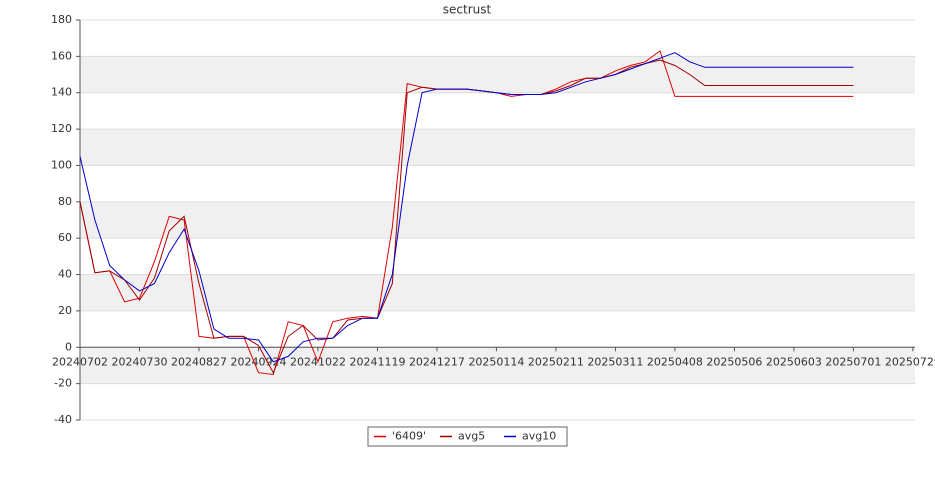 The image size is (935, 500). I want to click on x-tick-label: 20240924, so click(258, 361).